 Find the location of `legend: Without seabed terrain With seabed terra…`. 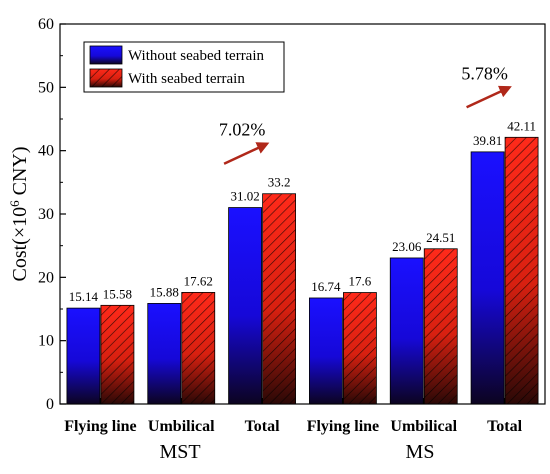

legend: Without seabed terrain With seabed terra… is located at coordinates (184, 67).